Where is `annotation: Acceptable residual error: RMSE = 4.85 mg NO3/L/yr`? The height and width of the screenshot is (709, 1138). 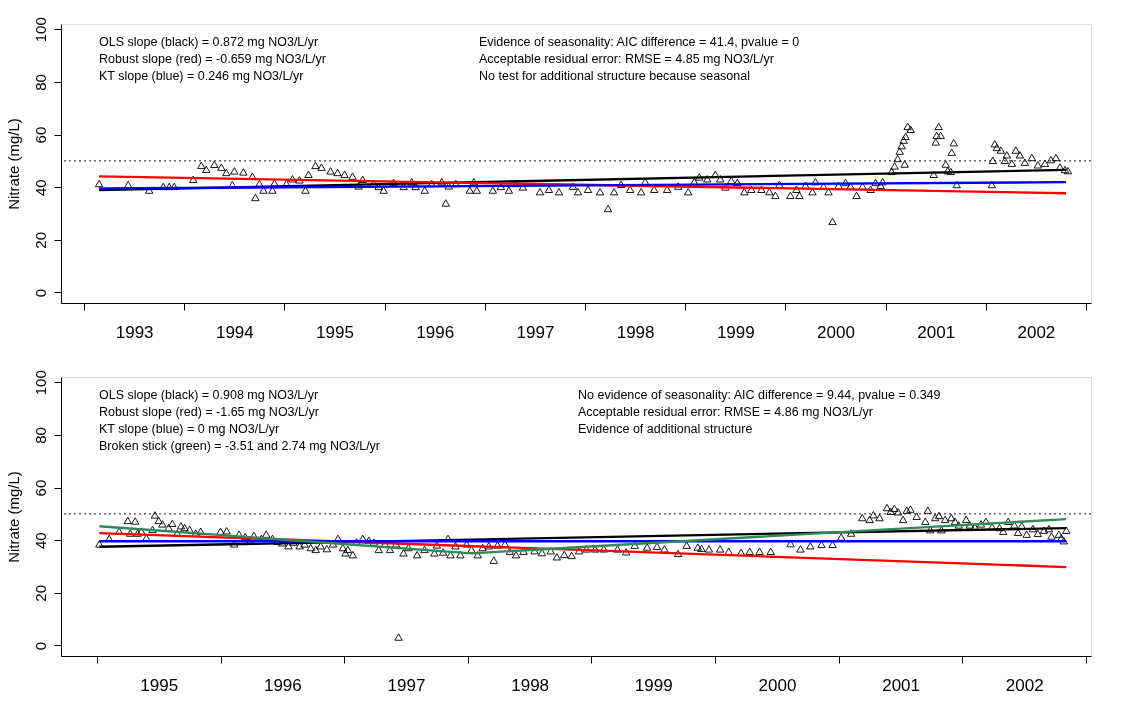 annotation: Acceptable residual error: RMSE = 4.85 mg NO3/L/yr is located at coordinates (626, 59).